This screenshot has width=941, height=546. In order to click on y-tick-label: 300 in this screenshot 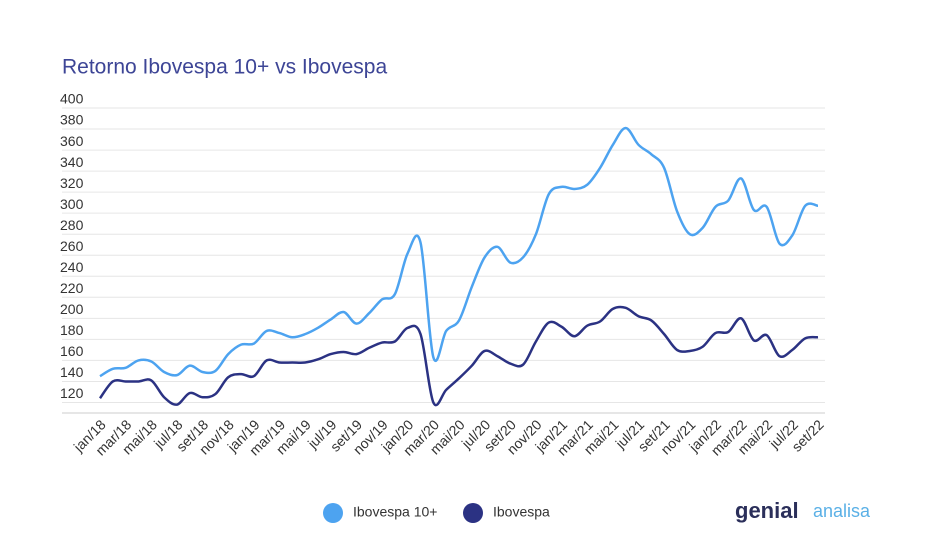, I will do `click(72, 204)`.